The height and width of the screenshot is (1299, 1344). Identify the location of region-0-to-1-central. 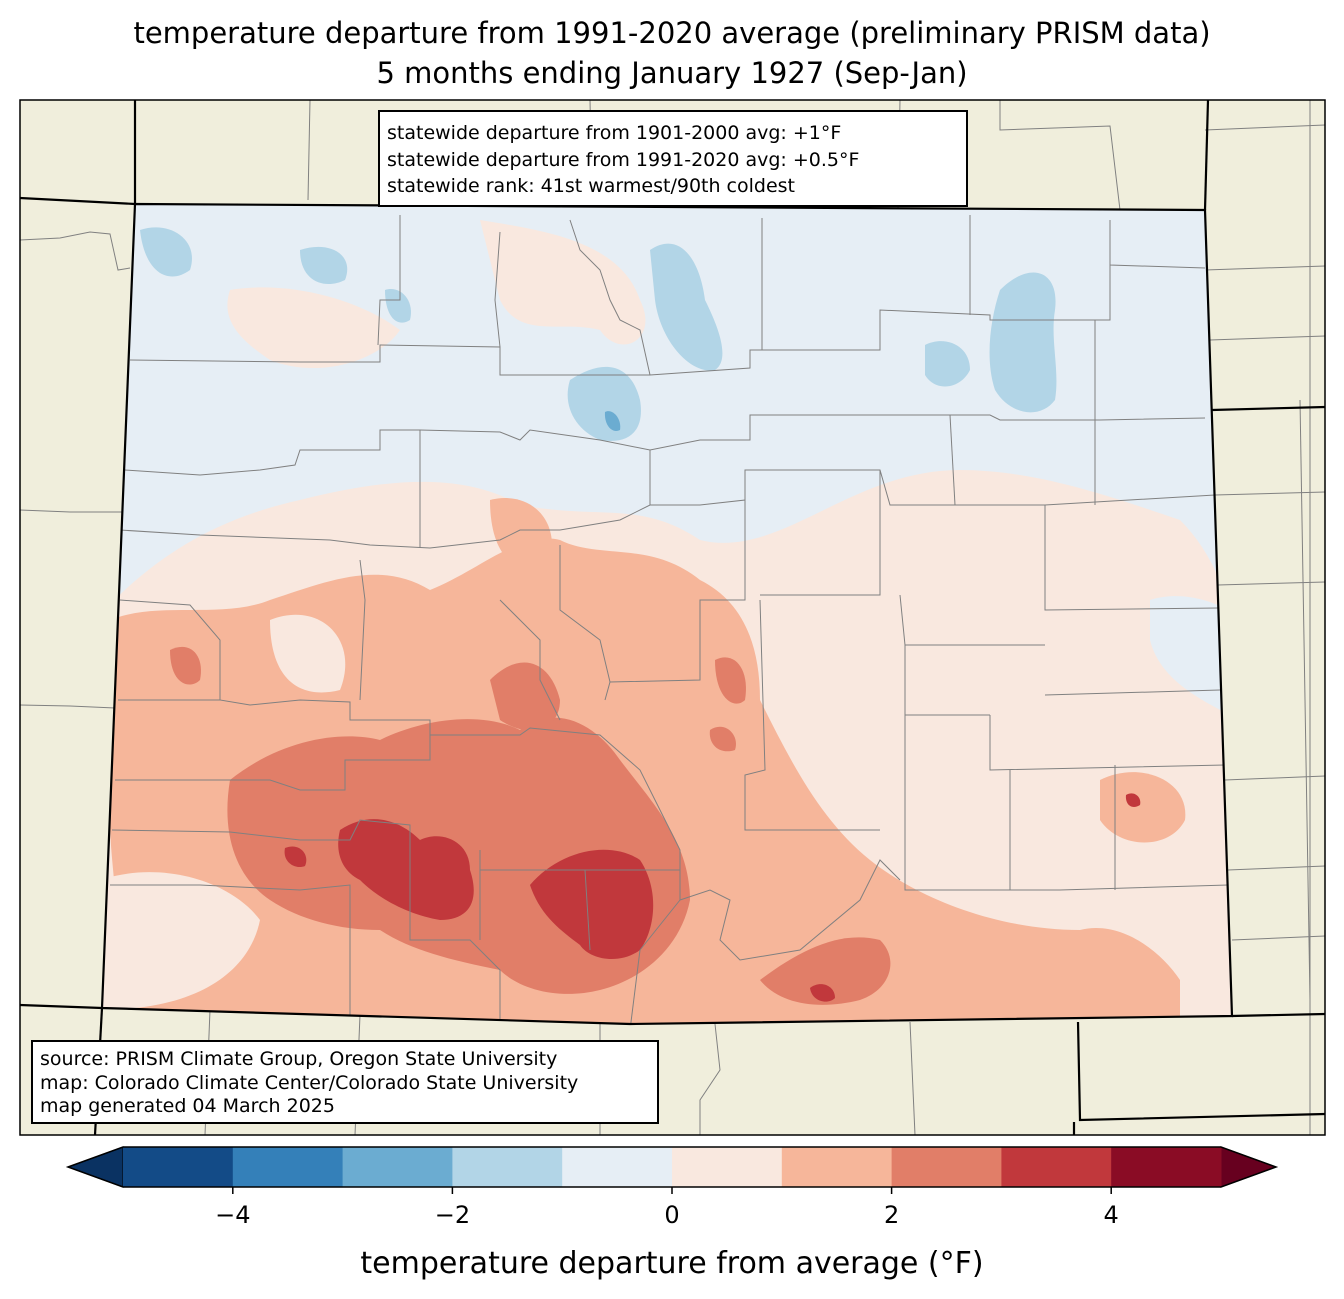
(308, 653).